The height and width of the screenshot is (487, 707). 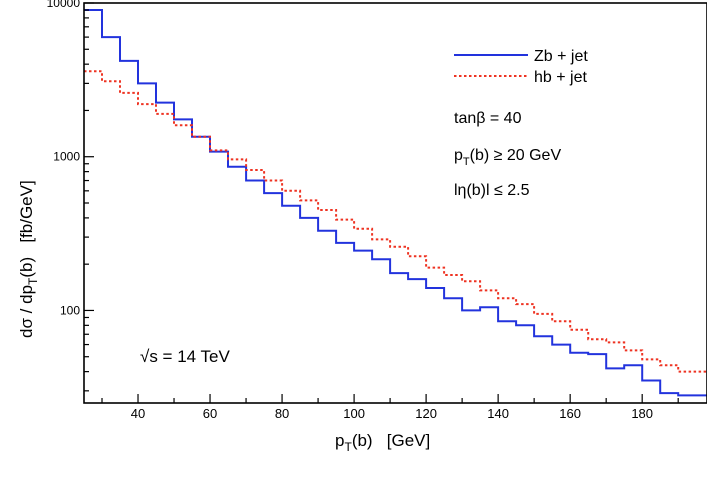 What do you see at coordinates (521, 67) in the screenshot?
I see `legend: Zb + jet hb + jet` at bounding box center [521, 67].